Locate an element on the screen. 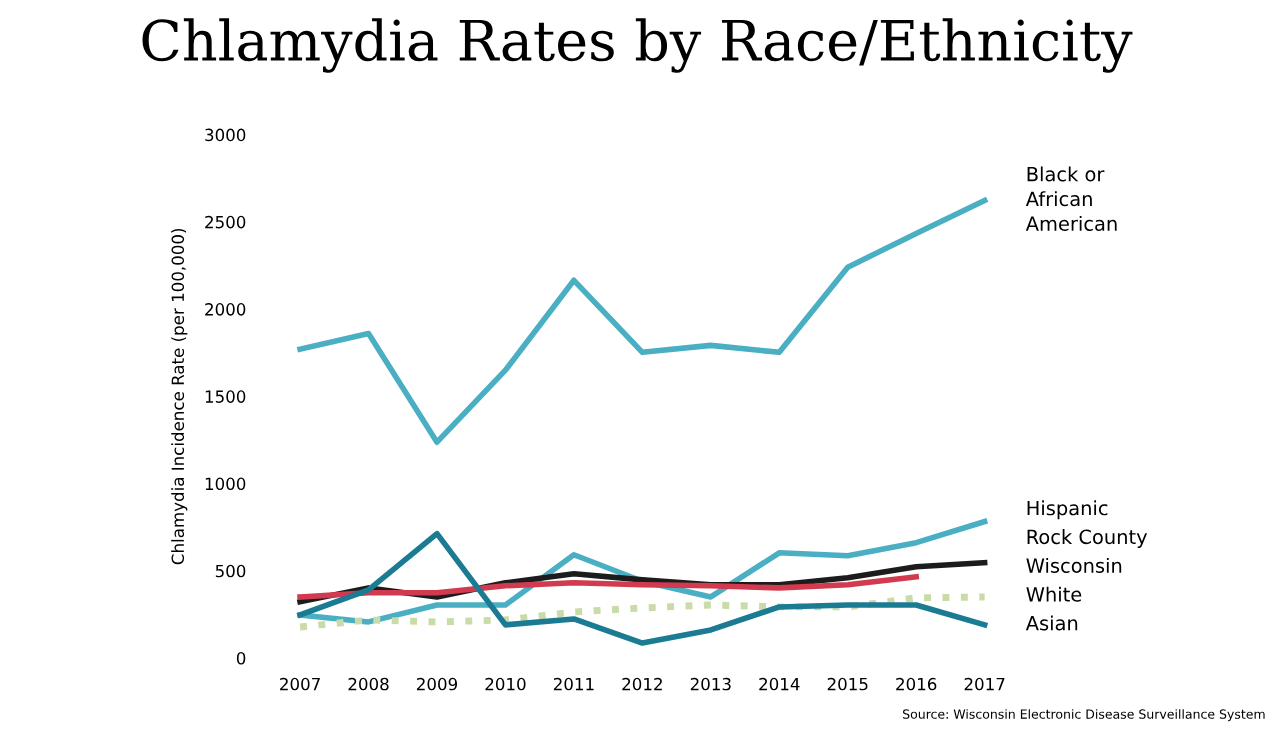 The image size is (1272, 730). x-tick-label: 2010 is located at coordinates (505, 684).